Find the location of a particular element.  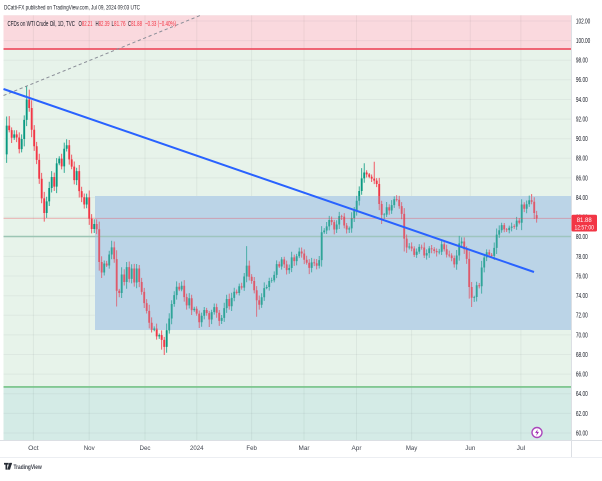

svg-text: 2024 is located at coordinates (197, 448).